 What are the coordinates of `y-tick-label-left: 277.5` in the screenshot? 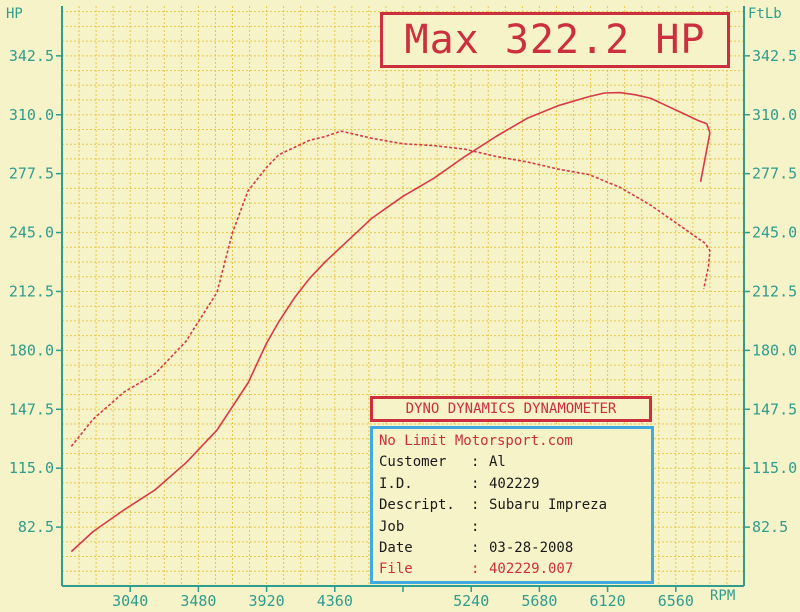 It's located at (31, 174).